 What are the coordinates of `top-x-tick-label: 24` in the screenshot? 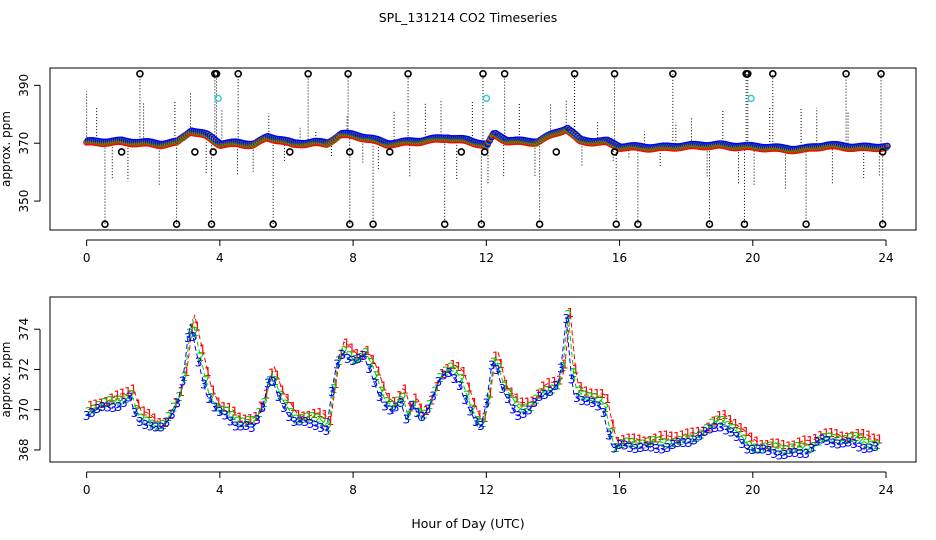 It's located at (885, 258).